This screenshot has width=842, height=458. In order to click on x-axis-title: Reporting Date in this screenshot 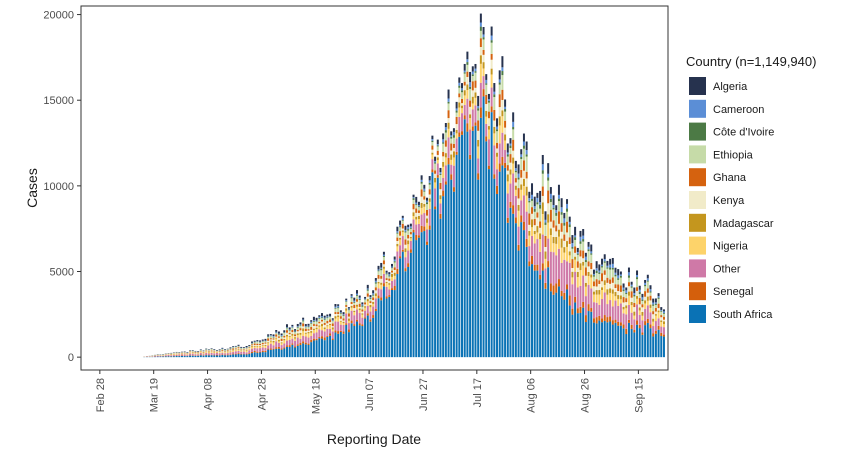, I will do `click(374, 439)`.